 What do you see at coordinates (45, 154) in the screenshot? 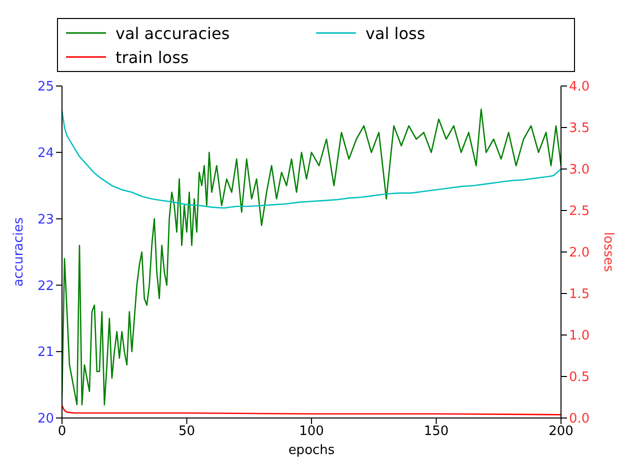
I see `y-tick-label: 24` at bounding box center [45, 154].